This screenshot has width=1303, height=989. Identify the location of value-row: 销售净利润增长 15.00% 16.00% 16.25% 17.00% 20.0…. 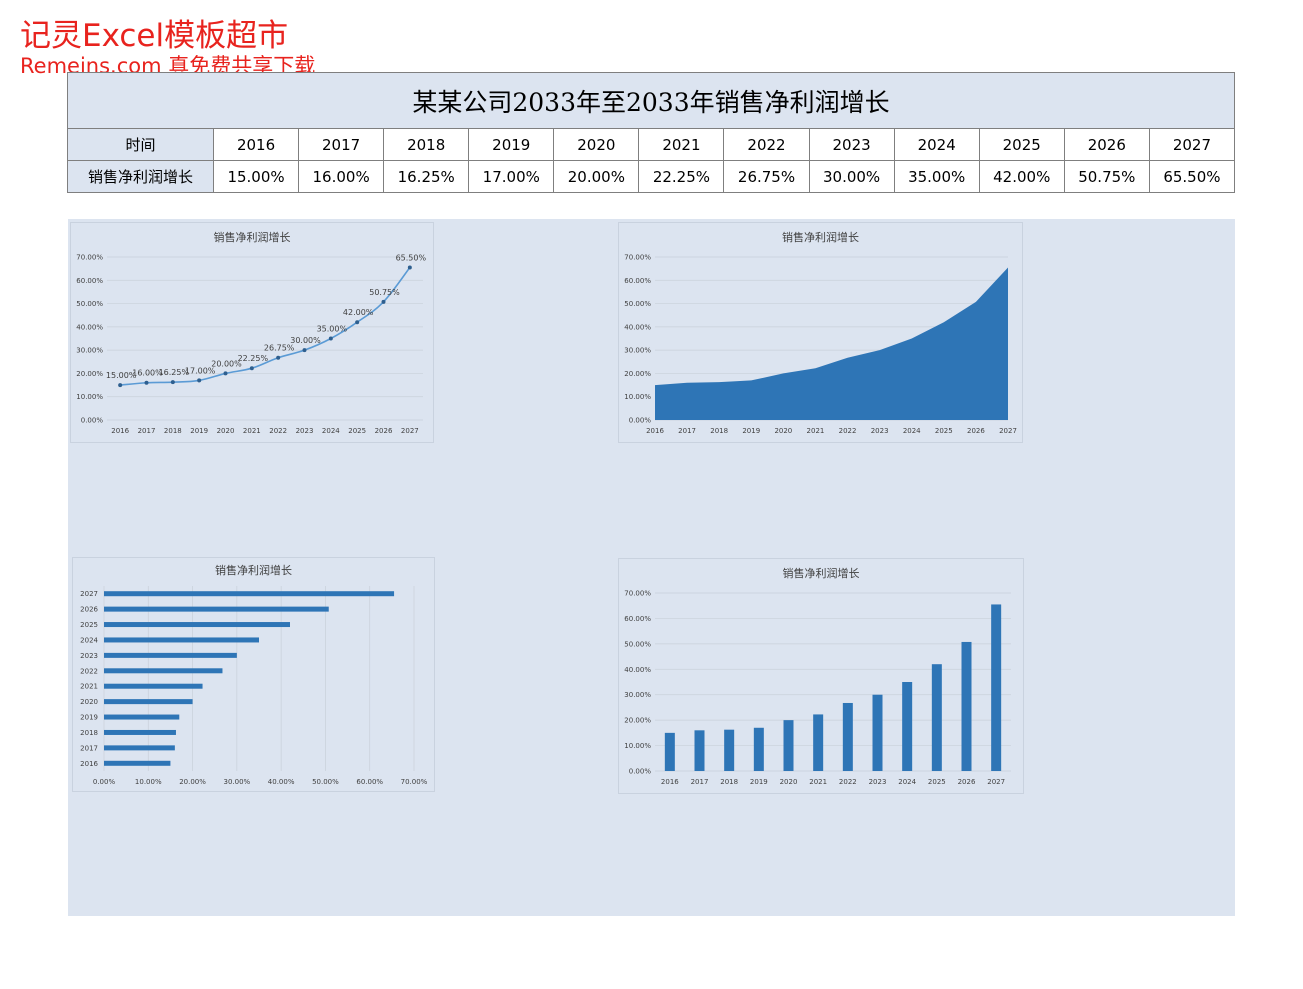
(651, 176).